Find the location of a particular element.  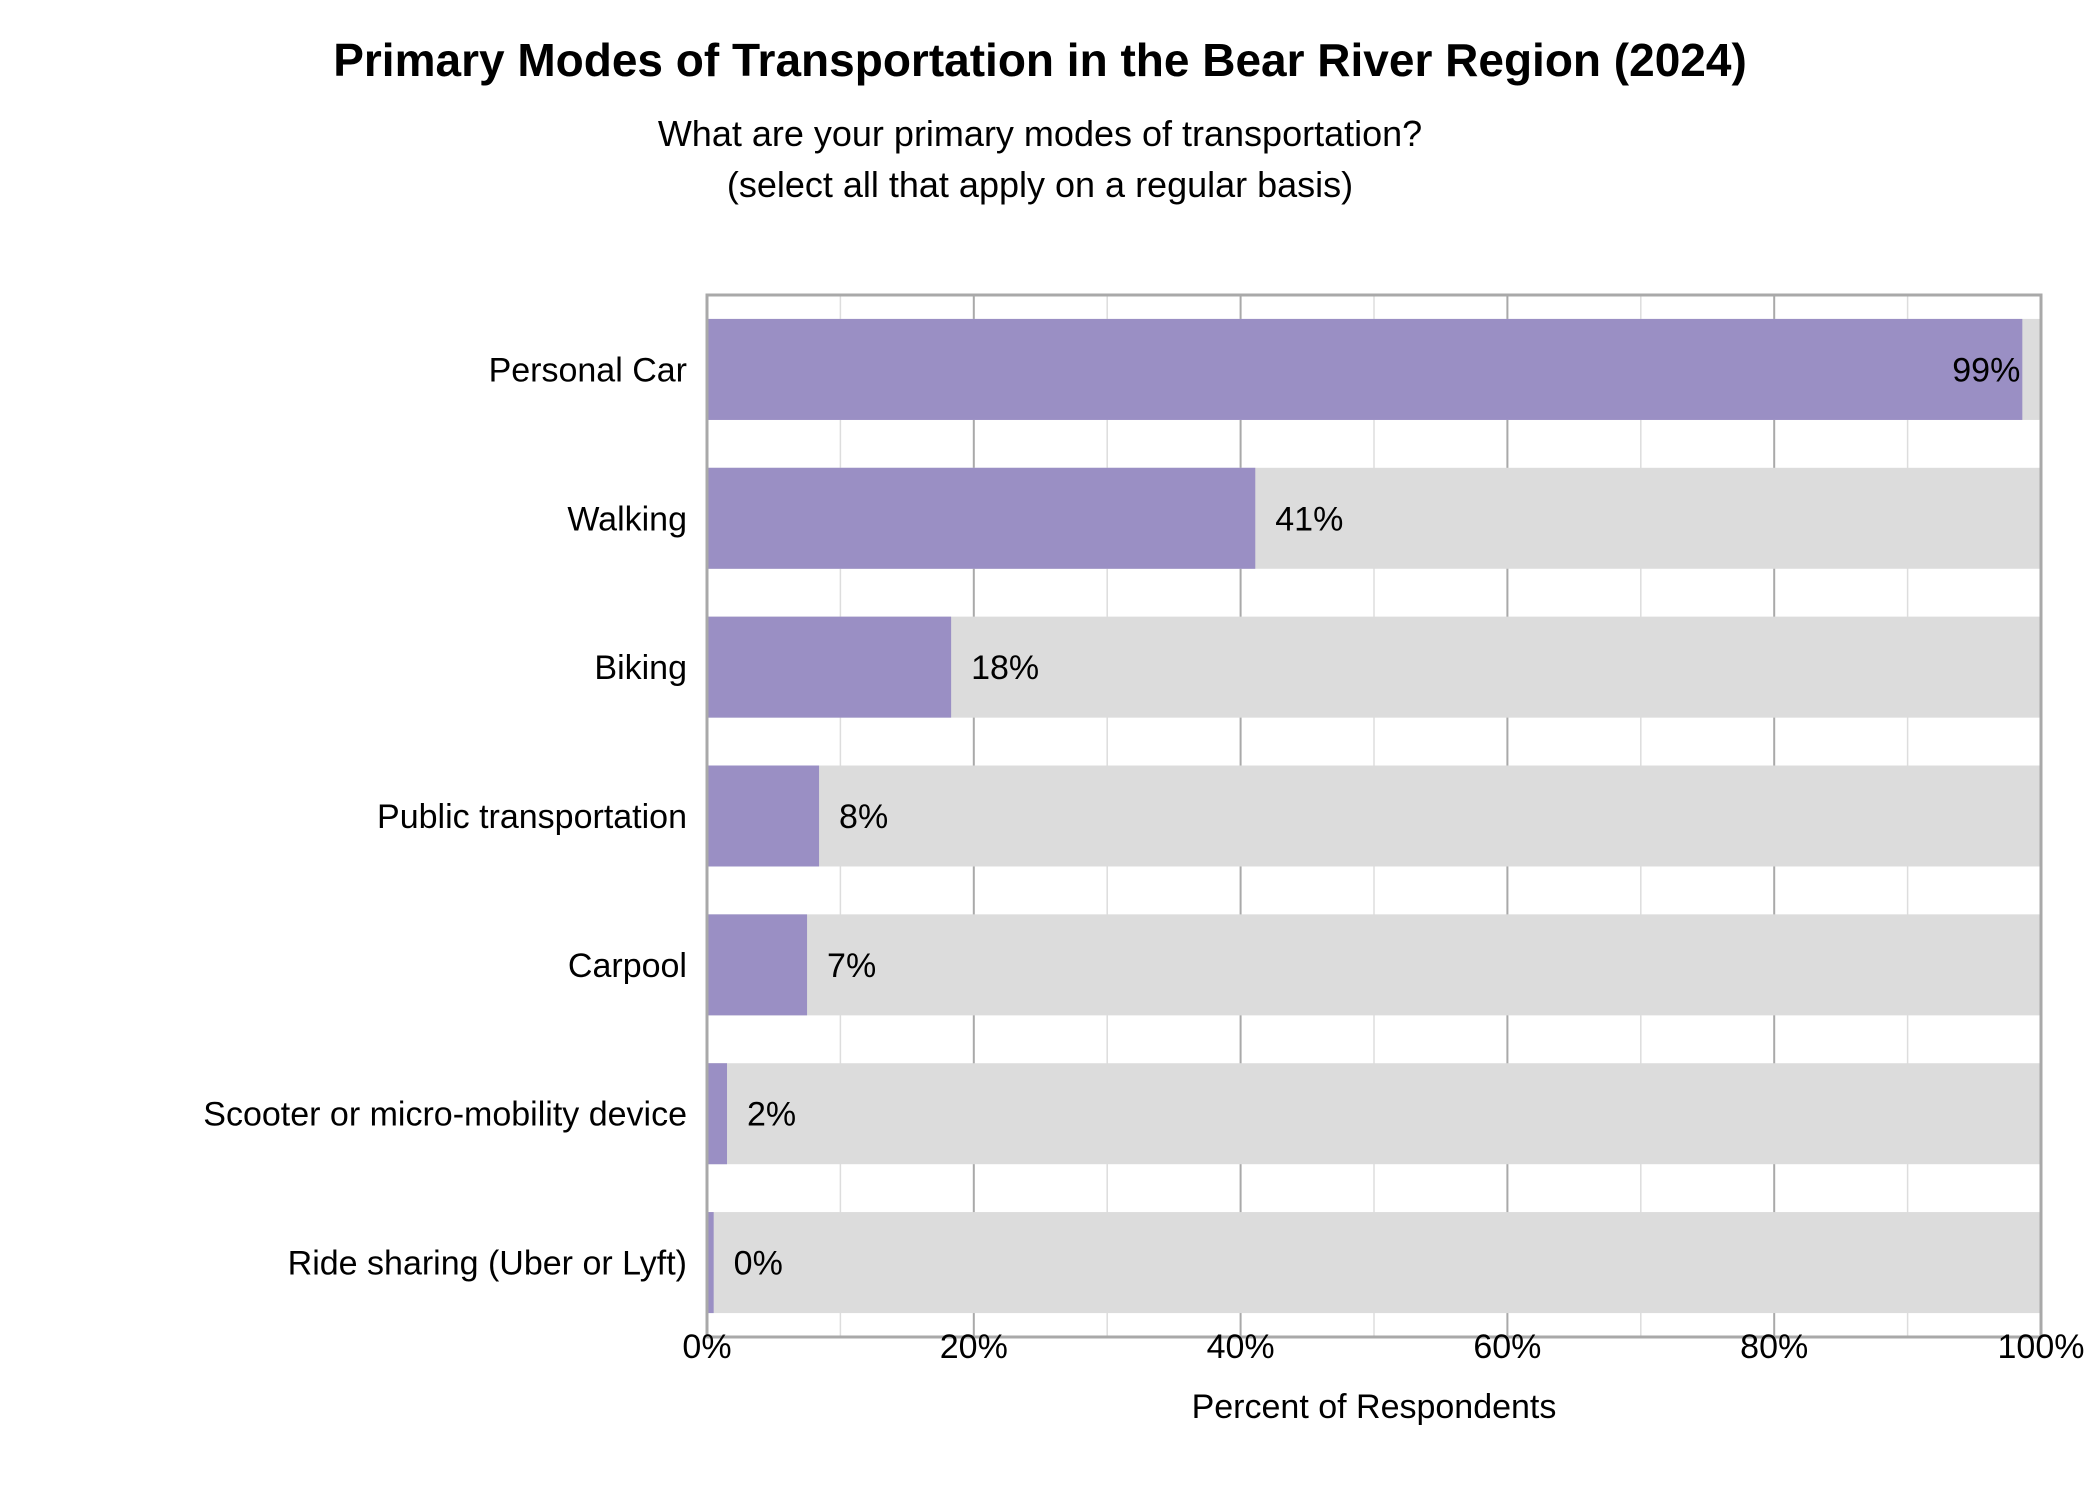

data-label: 0% is located at coordinates (758, 1264).